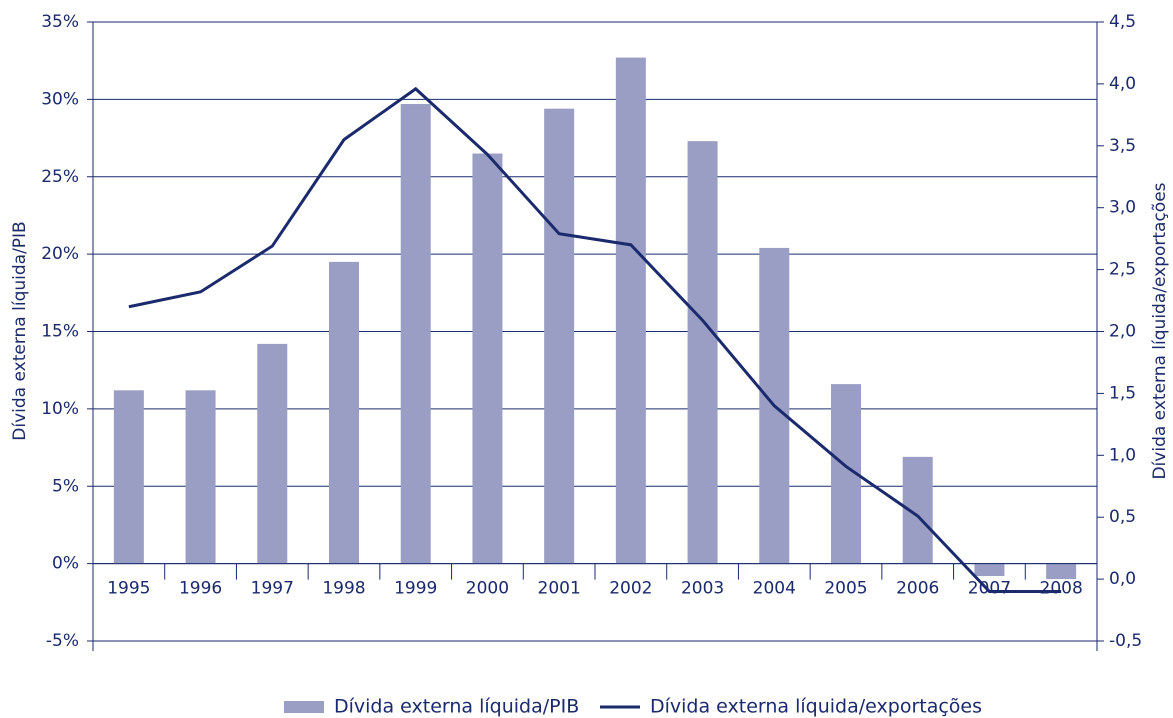 This screenshot has width=1173, height=718. Describe the element at coordinates (60, 177) in the screenshot. I see `y-tick-label: 25%` at that location.